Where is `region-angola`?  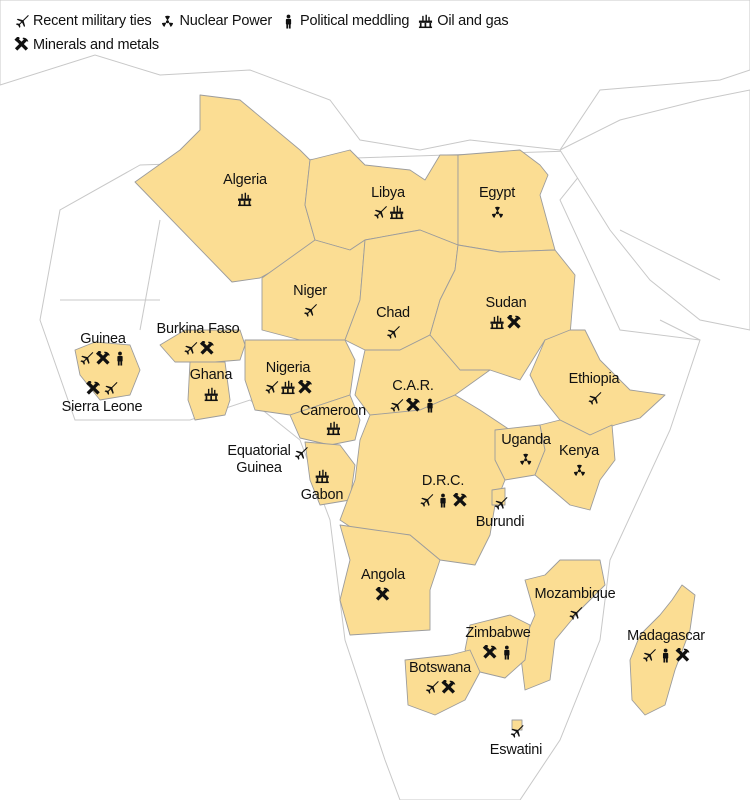 region-angola is located at coordinates (390, 580).